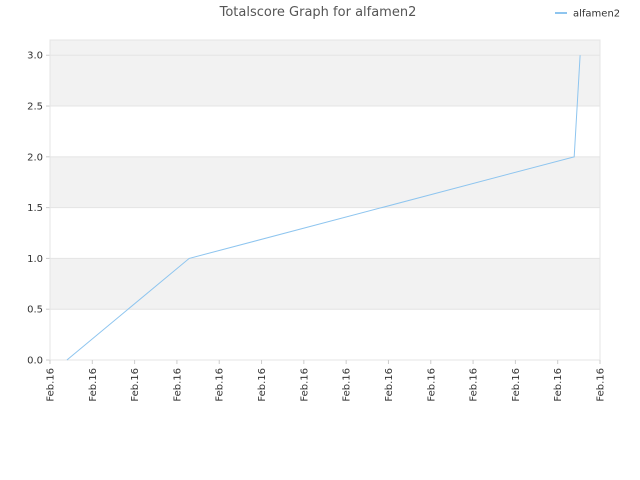  What do you see at coordinates (318, 12) in the screenshot?
I see `chart-title: Totalscore Graph for alfamen2` at bounding box center [318, 12].